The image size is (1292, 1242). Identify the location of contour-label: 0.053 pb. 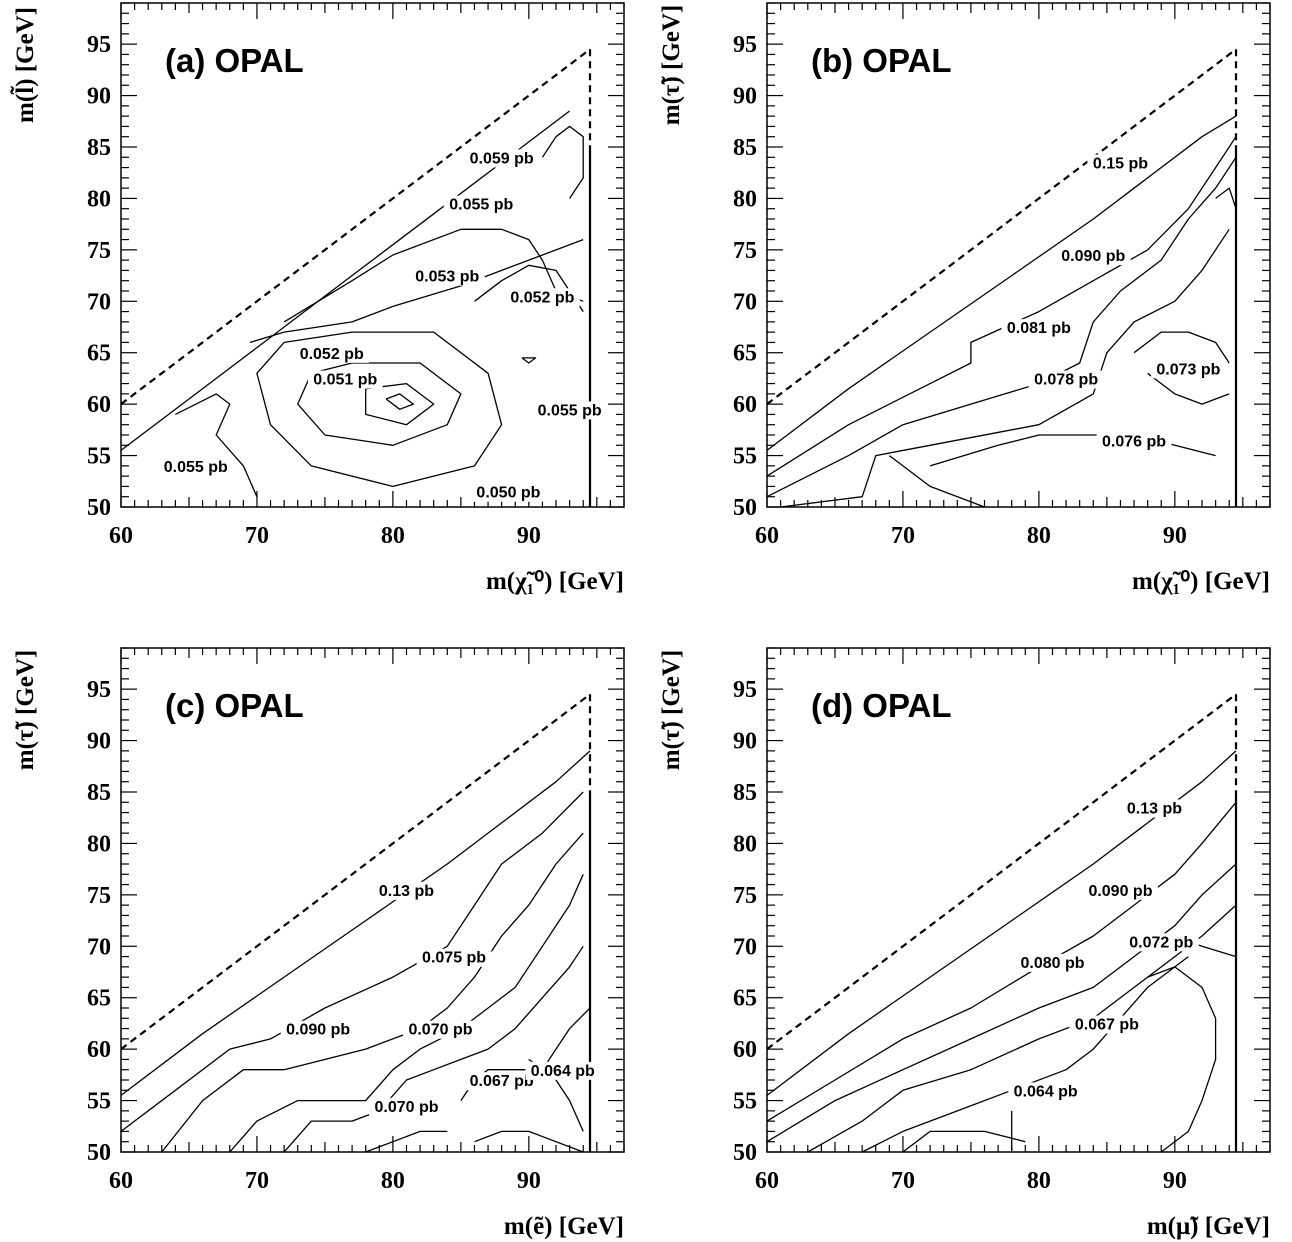
(447, 277).